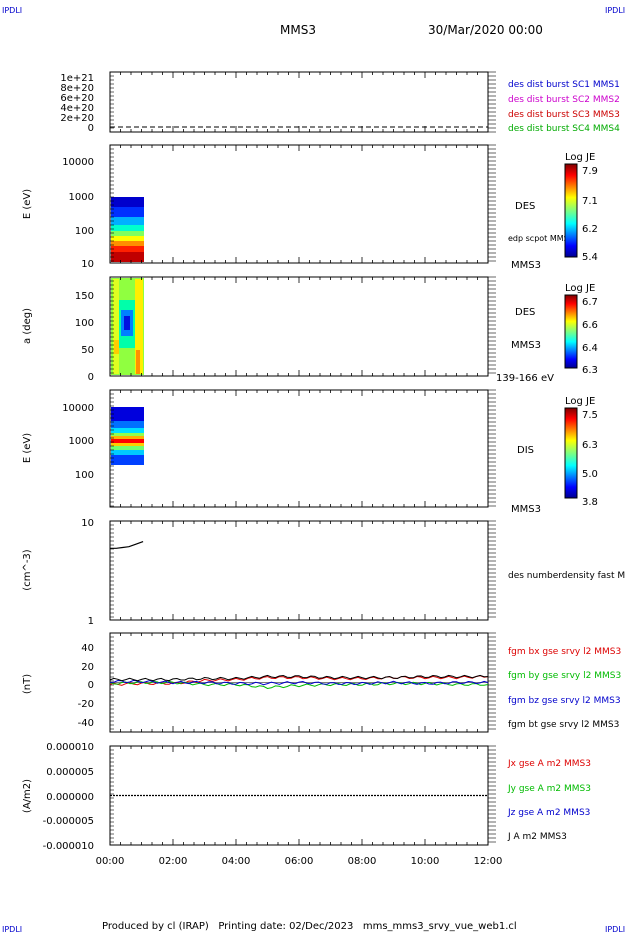 This screenshot has height=934, width=630. I want to click on panel-6-ytick-0: 40, so click(87, 648).